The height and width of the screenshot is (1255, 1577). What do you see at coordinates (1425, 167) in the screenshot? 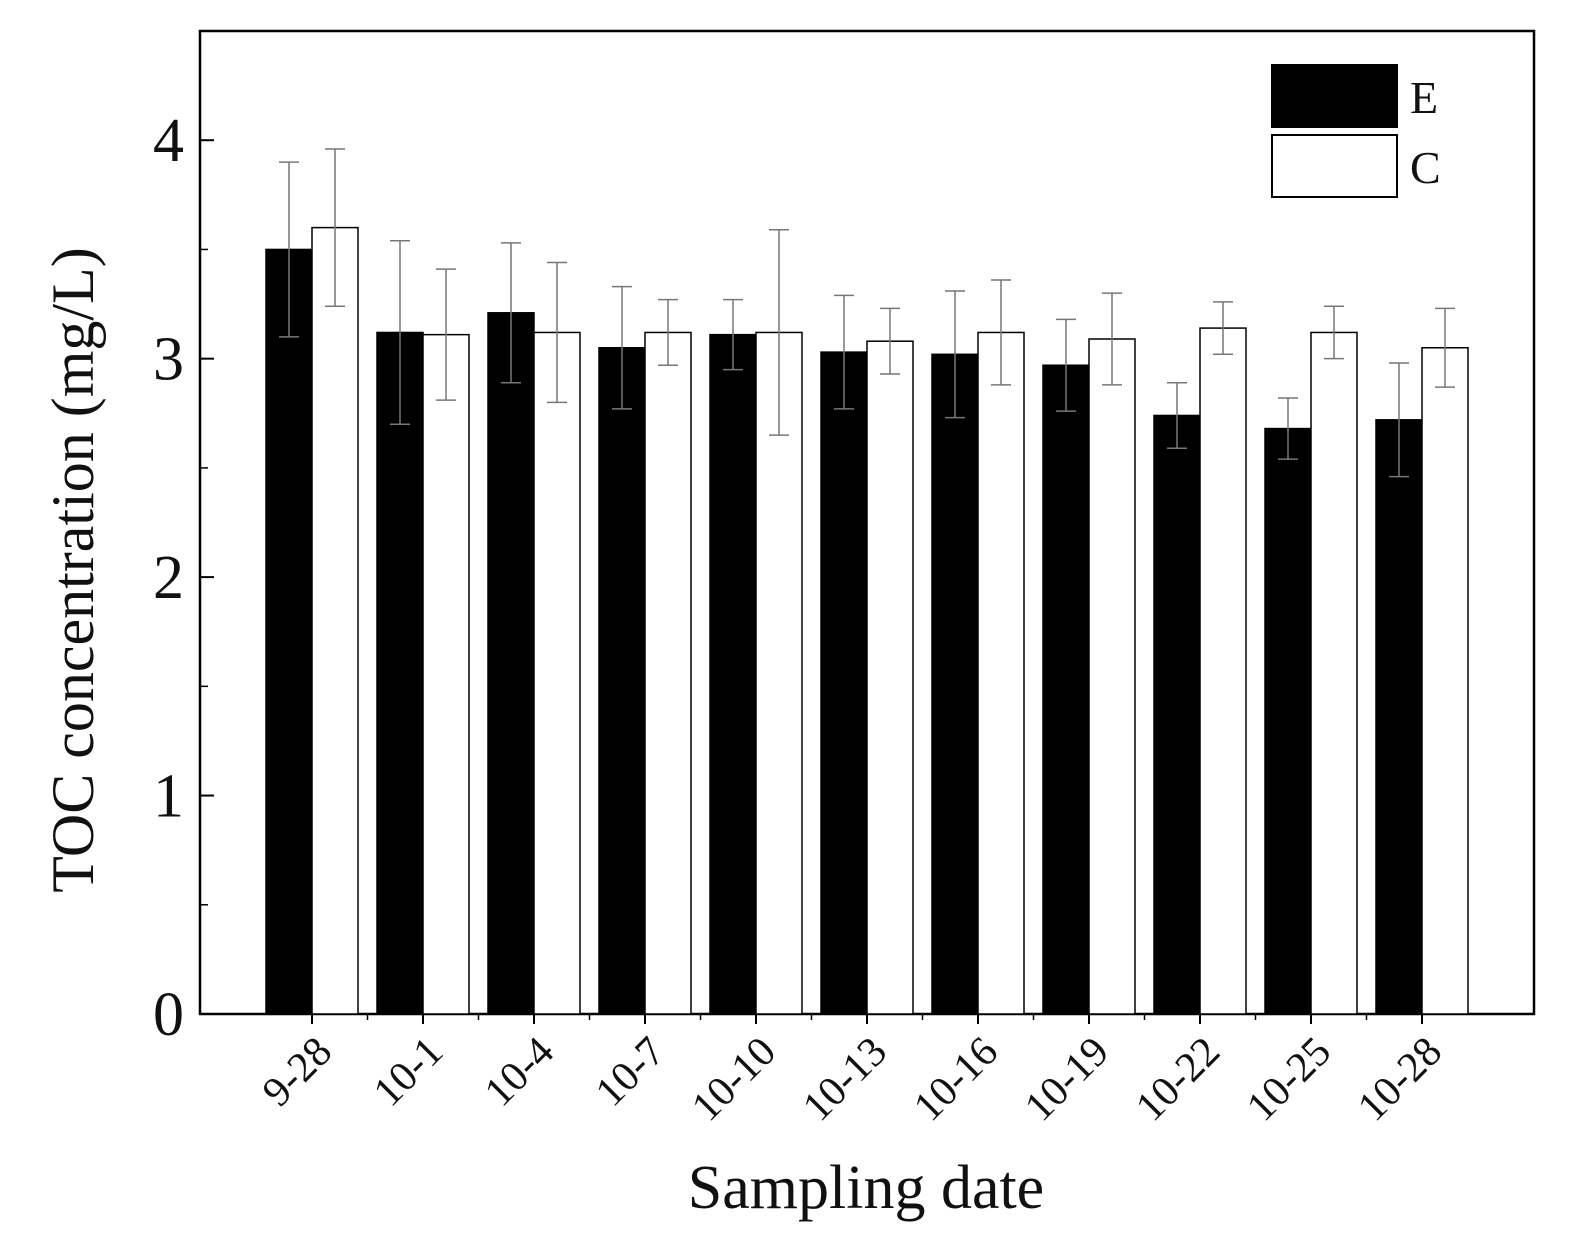
I see `legend-label-C: C` at bounding box center [1425, 167].